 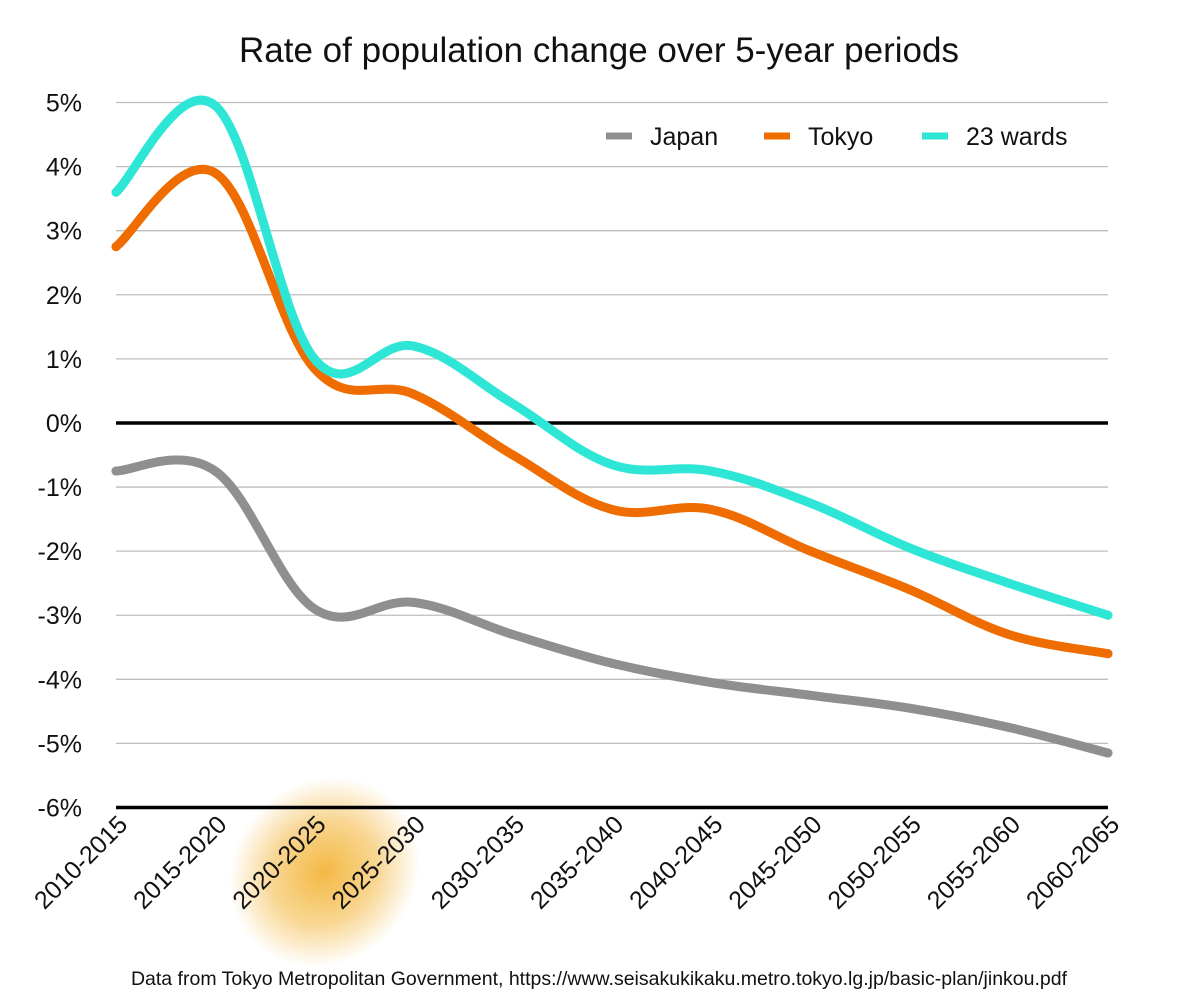 What do you see at coordinates (775, 862) in the screenshot?
I see `x-tick-label: 2045-2050` at bounding box center [775, 862].